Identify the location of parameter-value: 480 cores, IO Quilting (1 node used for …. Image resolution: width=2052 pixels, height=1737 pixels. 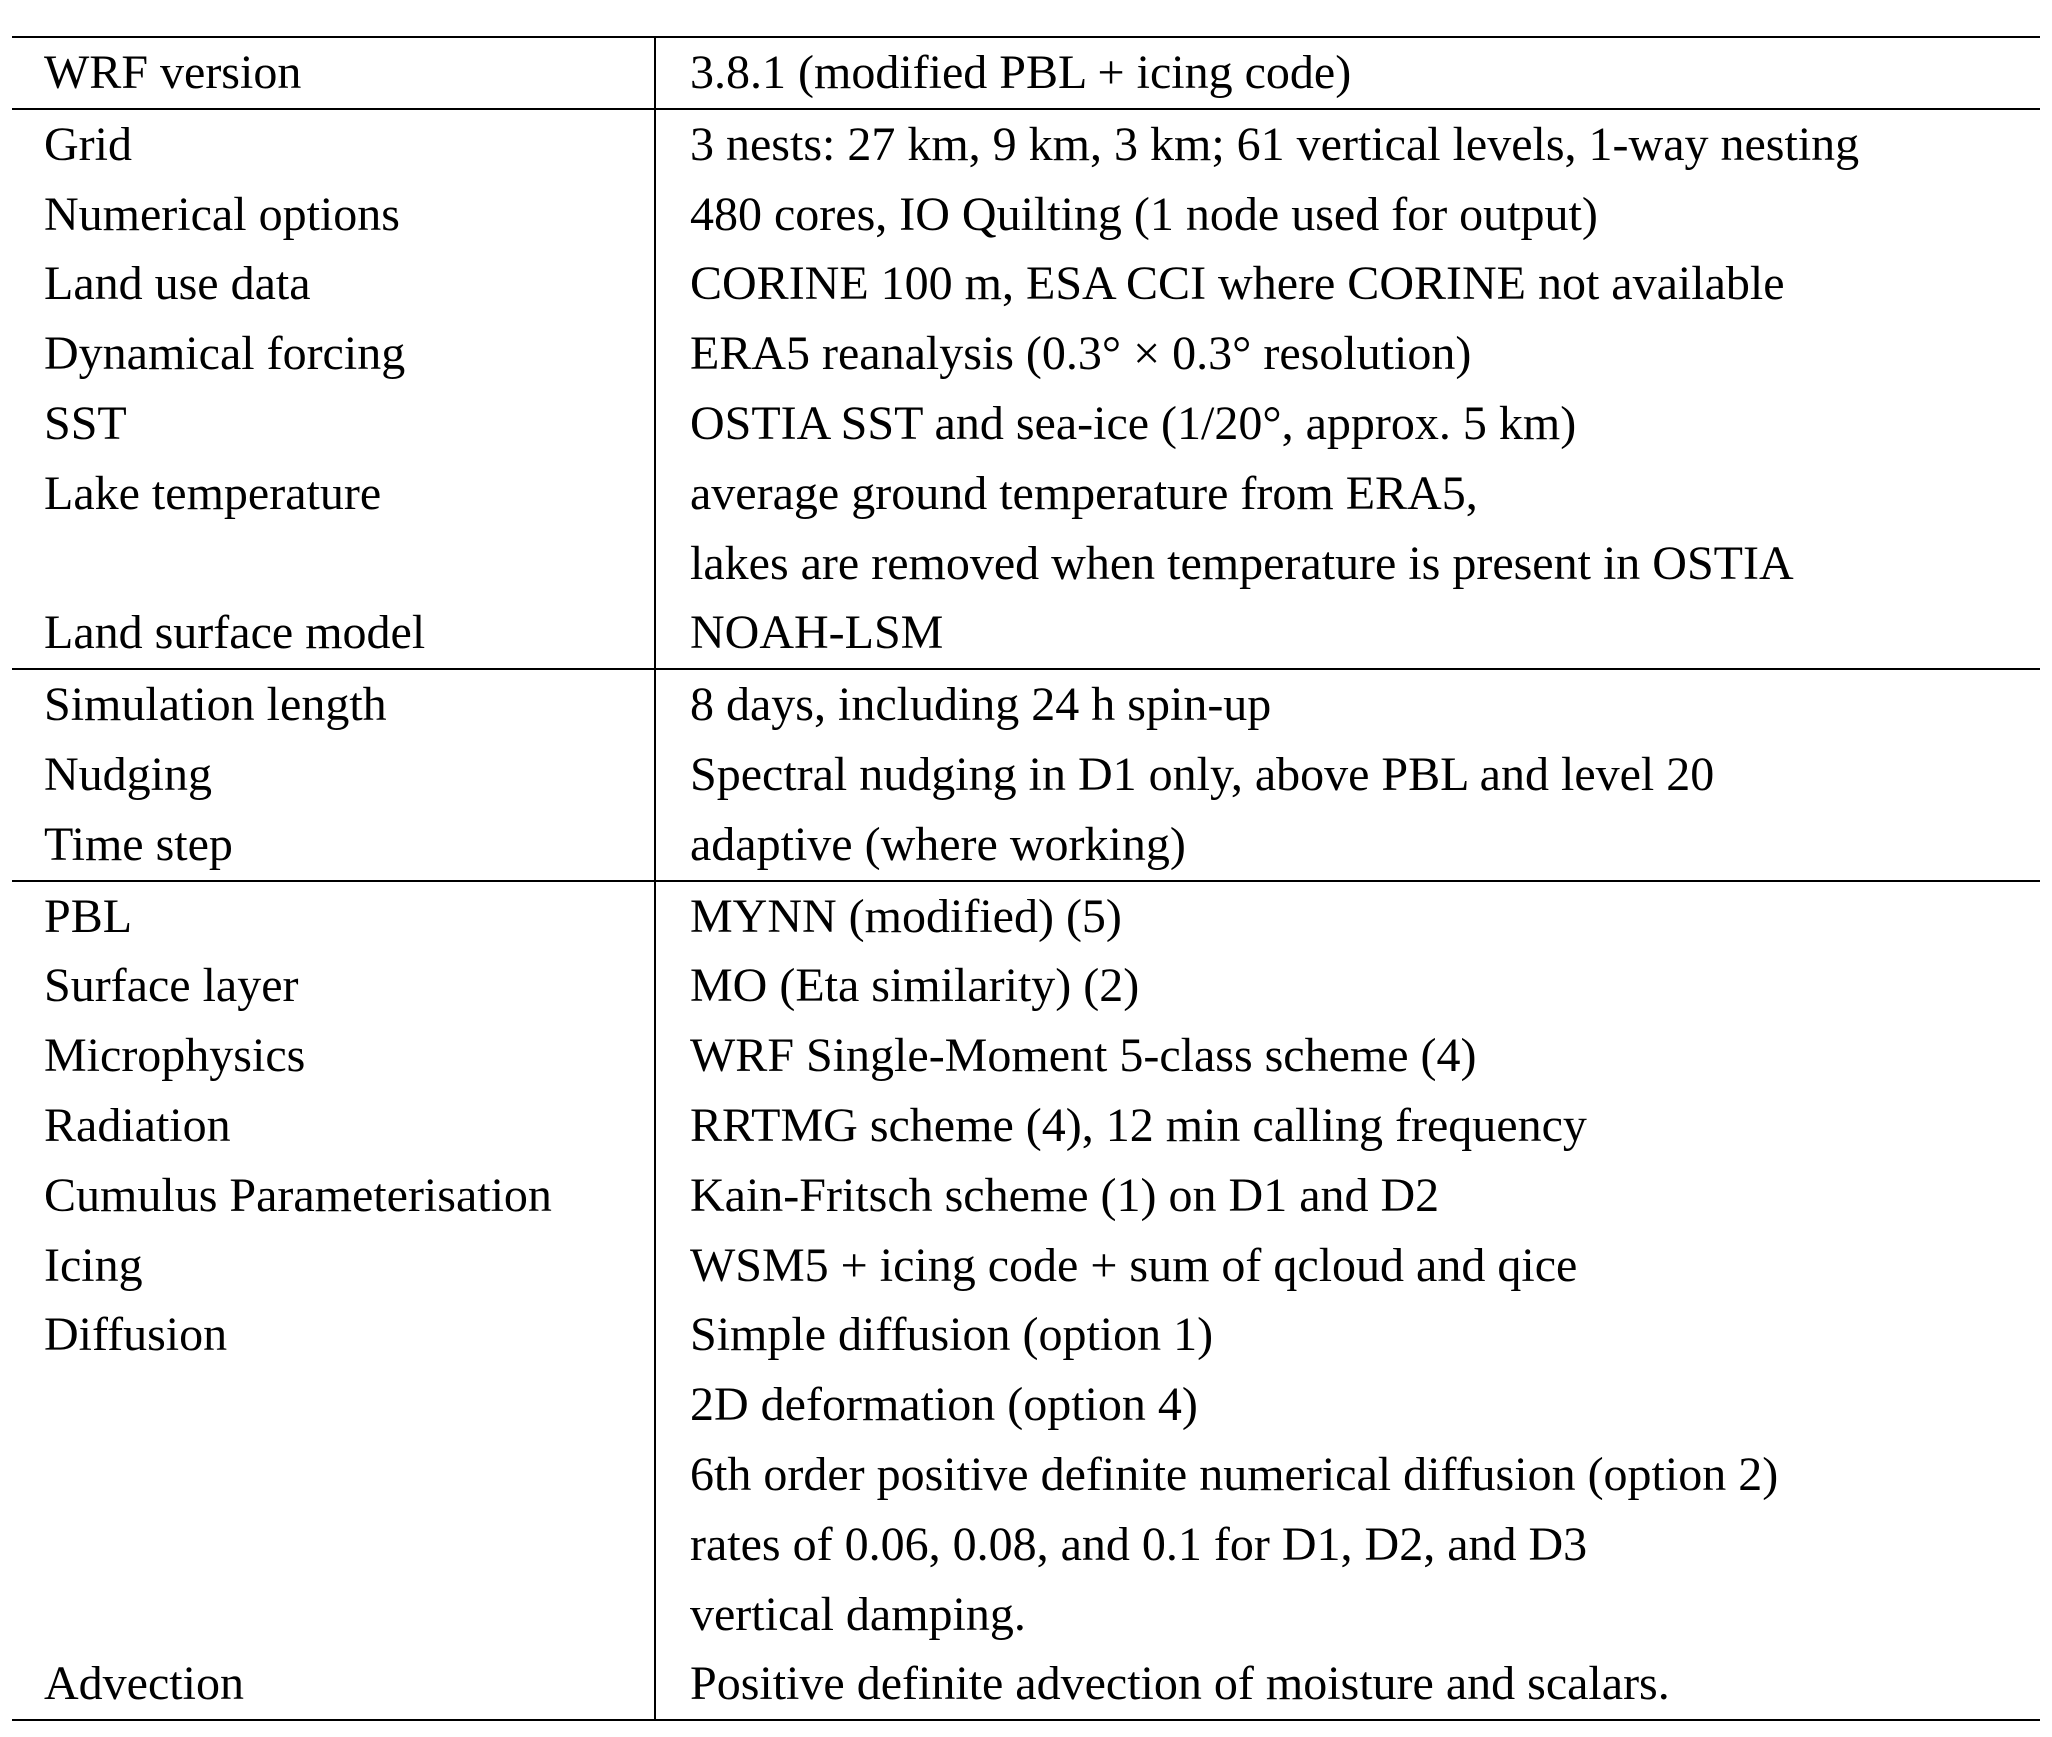
(1144, 214).